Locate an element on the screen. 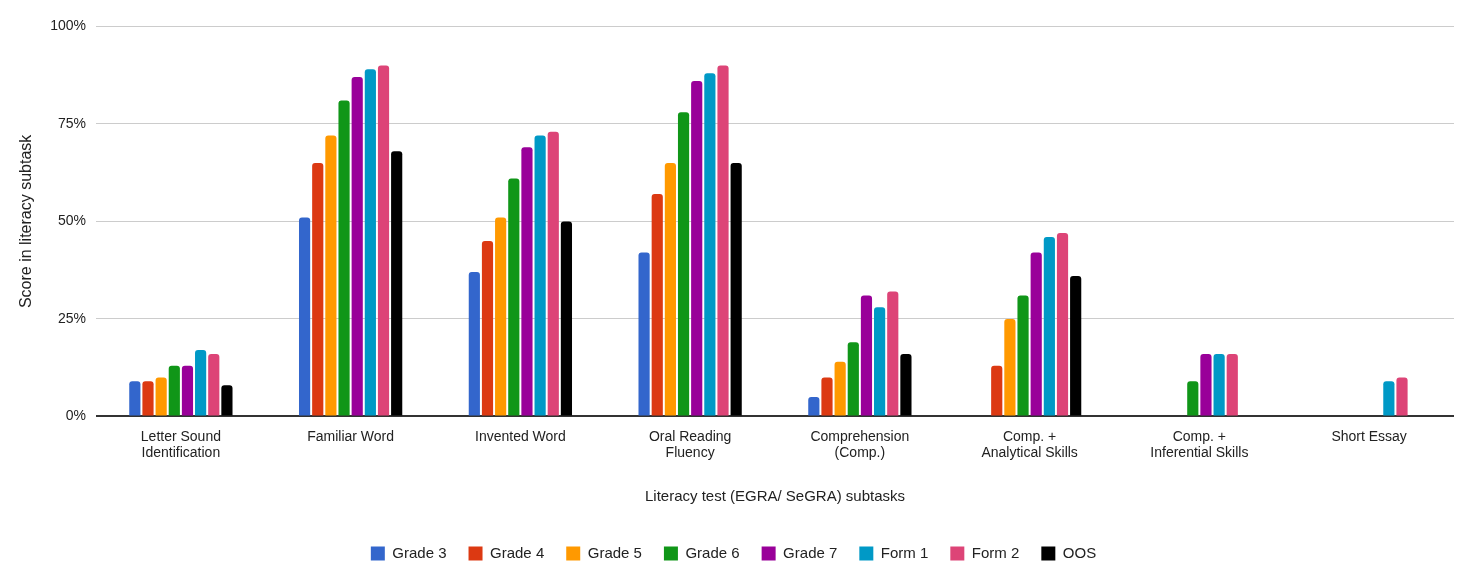 This screenshot has height=584, width=1482. y-tick-label: 75% is located at coordinates (72, 122).